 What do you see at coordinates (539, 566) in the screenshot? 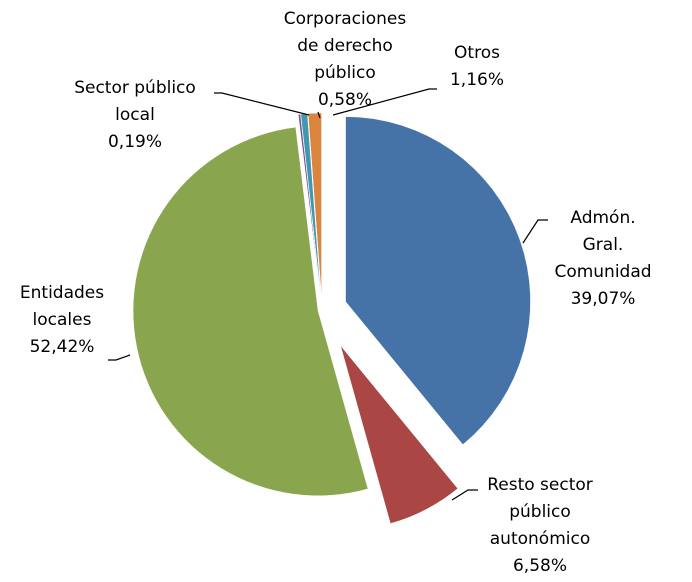
I see `value-label: 6,58%` at bounding box center [539, 566].